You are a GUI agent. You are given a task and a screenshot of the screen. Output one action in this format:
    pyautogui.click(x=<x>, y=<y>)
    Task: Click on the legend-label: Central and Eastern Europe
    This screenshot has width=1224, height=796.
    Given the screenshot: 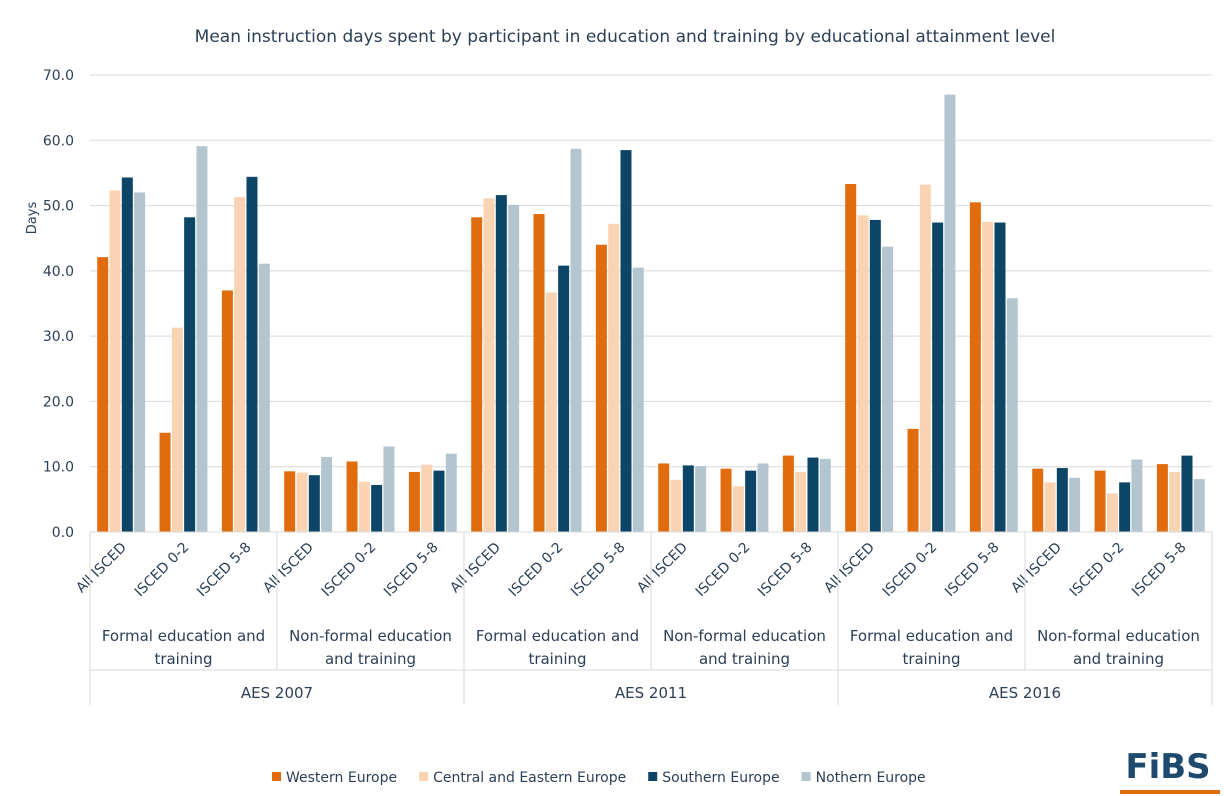 What is the action you would take?
    pyautogui.click(x=529, y=778)
    